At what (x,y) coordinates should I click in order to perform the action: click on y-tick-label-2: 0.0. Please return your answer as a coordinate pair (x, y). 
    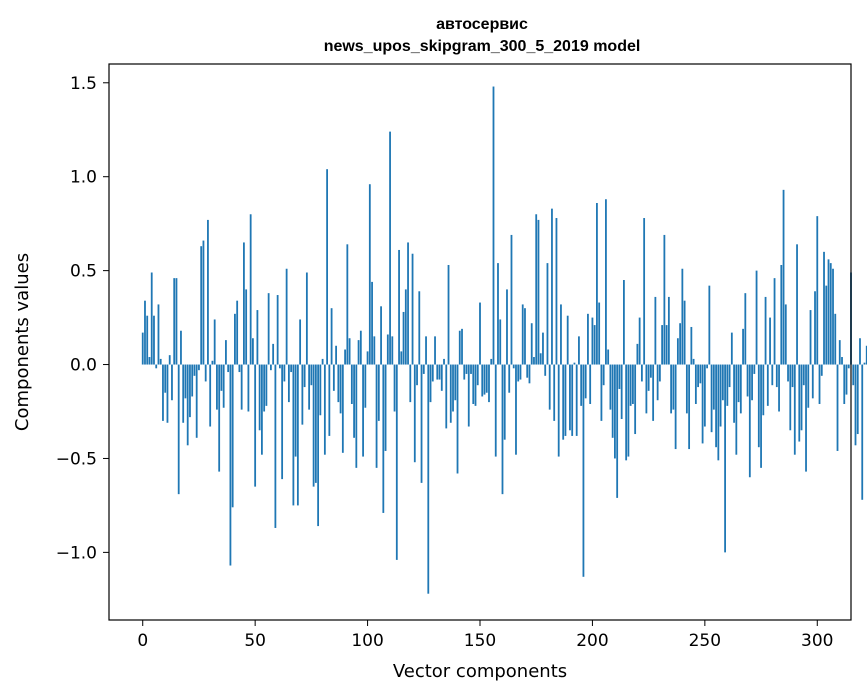
    Looking at the image, I should click on (83, 366).